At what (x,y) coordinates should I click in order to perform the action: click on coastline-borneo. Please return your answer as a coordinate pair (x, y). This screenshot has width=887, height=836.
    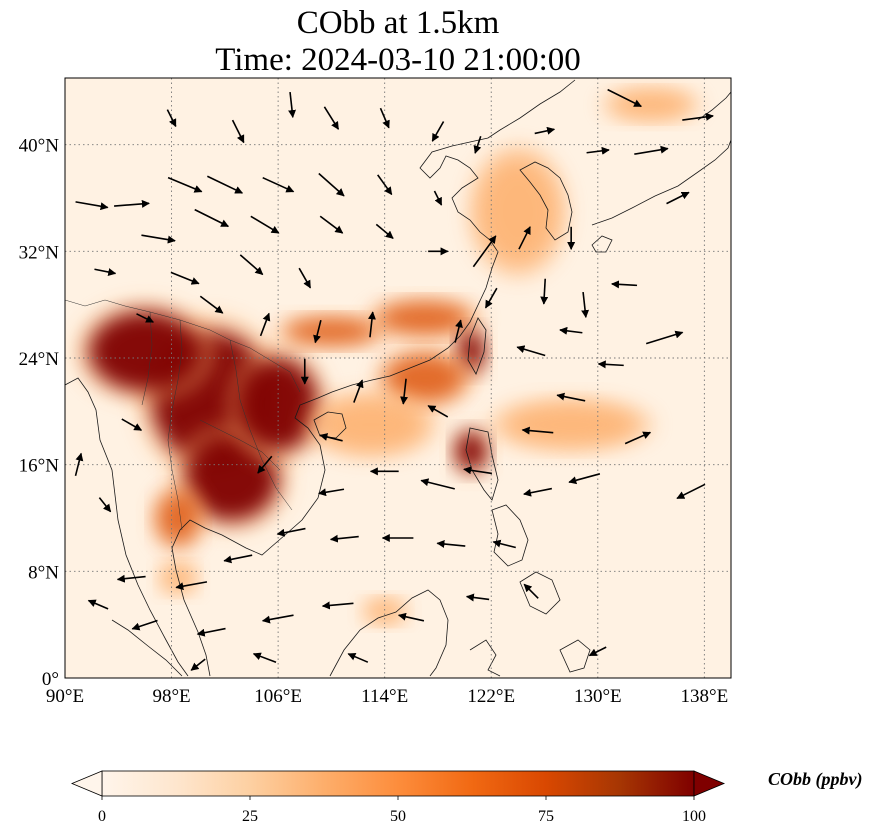
    Looking at the image, I should click on (389, 633).